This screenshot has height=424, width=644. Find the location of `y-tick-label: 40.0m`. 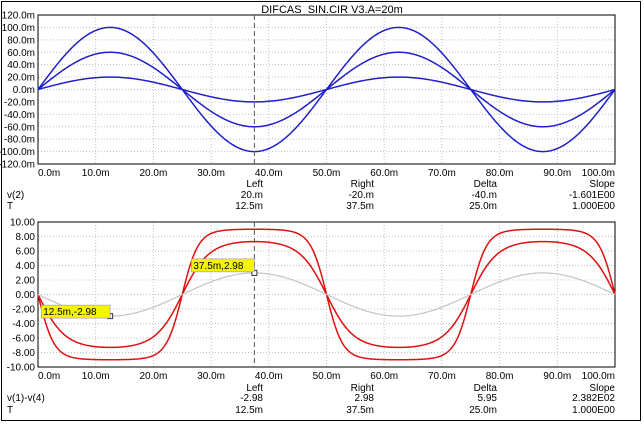

y-tick-label: 40.0m is located at coordinates (21, 65).